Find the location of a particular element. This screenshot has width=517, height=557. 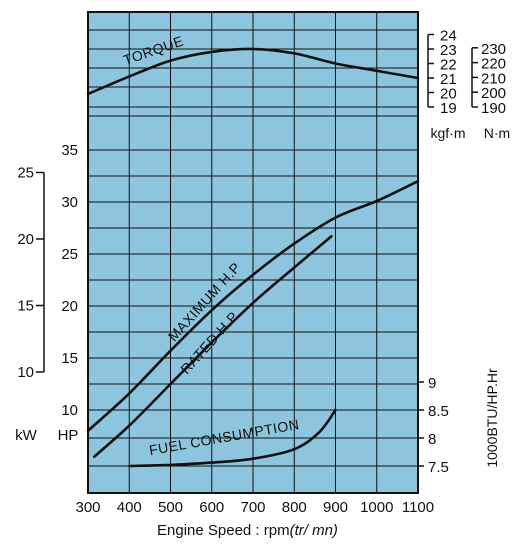

x-axis-title-italic: (tr/ mn) is located at coordinates (314, 530).